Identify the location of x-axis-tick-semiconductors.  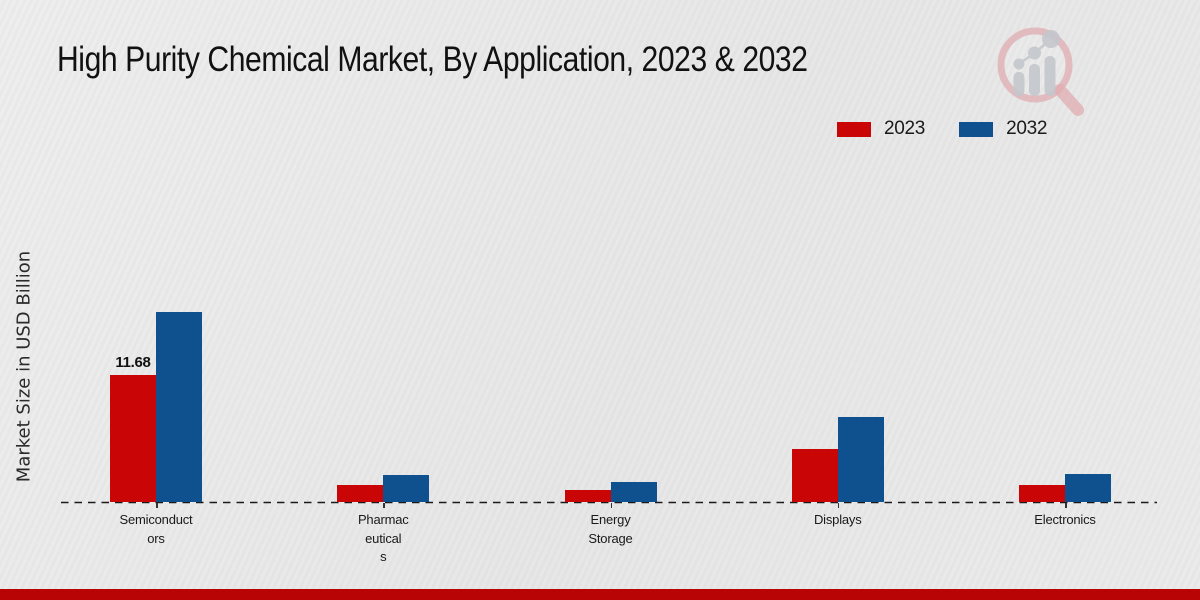
(157, 505).